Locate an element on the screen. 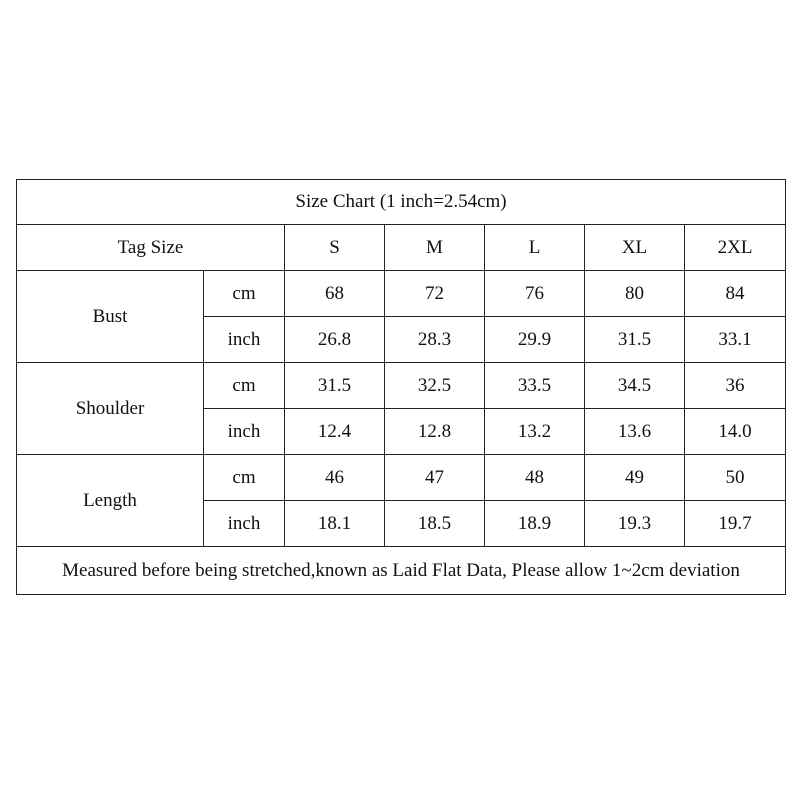  value-cell: 68 is located at coordinates (334, 293).